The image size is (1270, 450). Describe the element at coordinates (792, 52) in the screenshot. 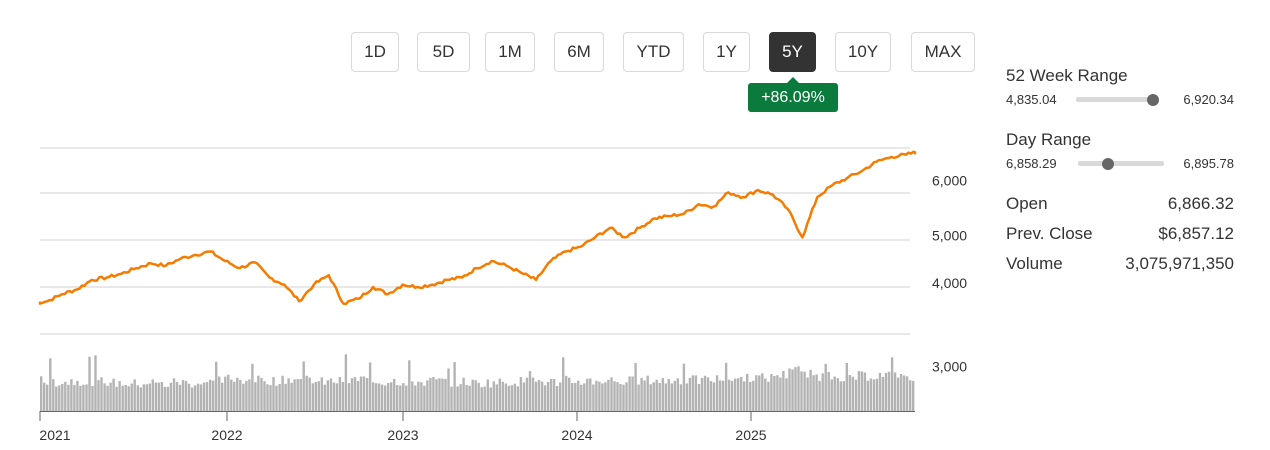

I see `range-button-5y: 5Y` at that location.